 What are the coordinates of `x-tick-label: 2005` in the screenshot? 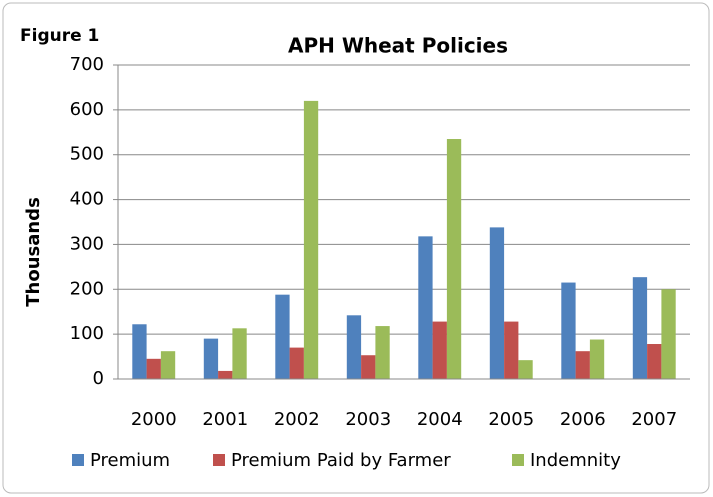 It's located at (511, 419).